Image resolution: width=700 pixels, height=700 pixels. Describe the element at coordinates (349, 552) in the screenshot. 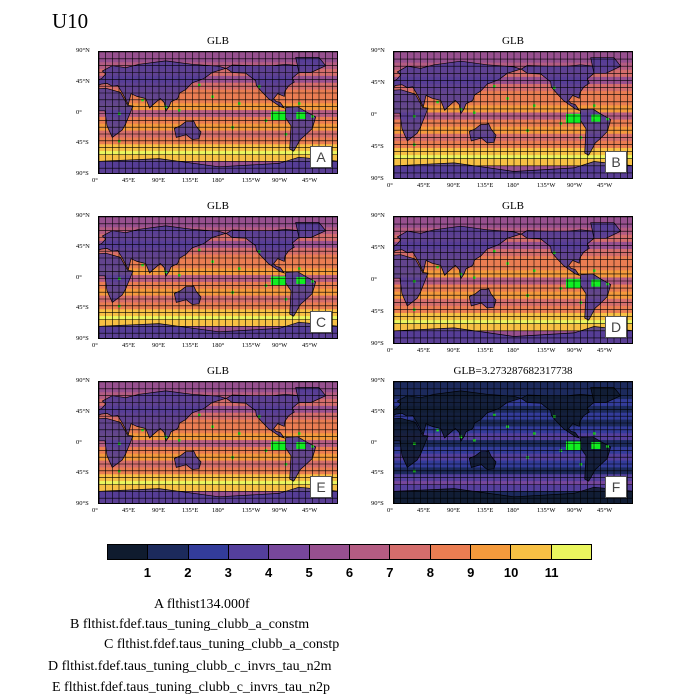

I see `colorbar` at that location.